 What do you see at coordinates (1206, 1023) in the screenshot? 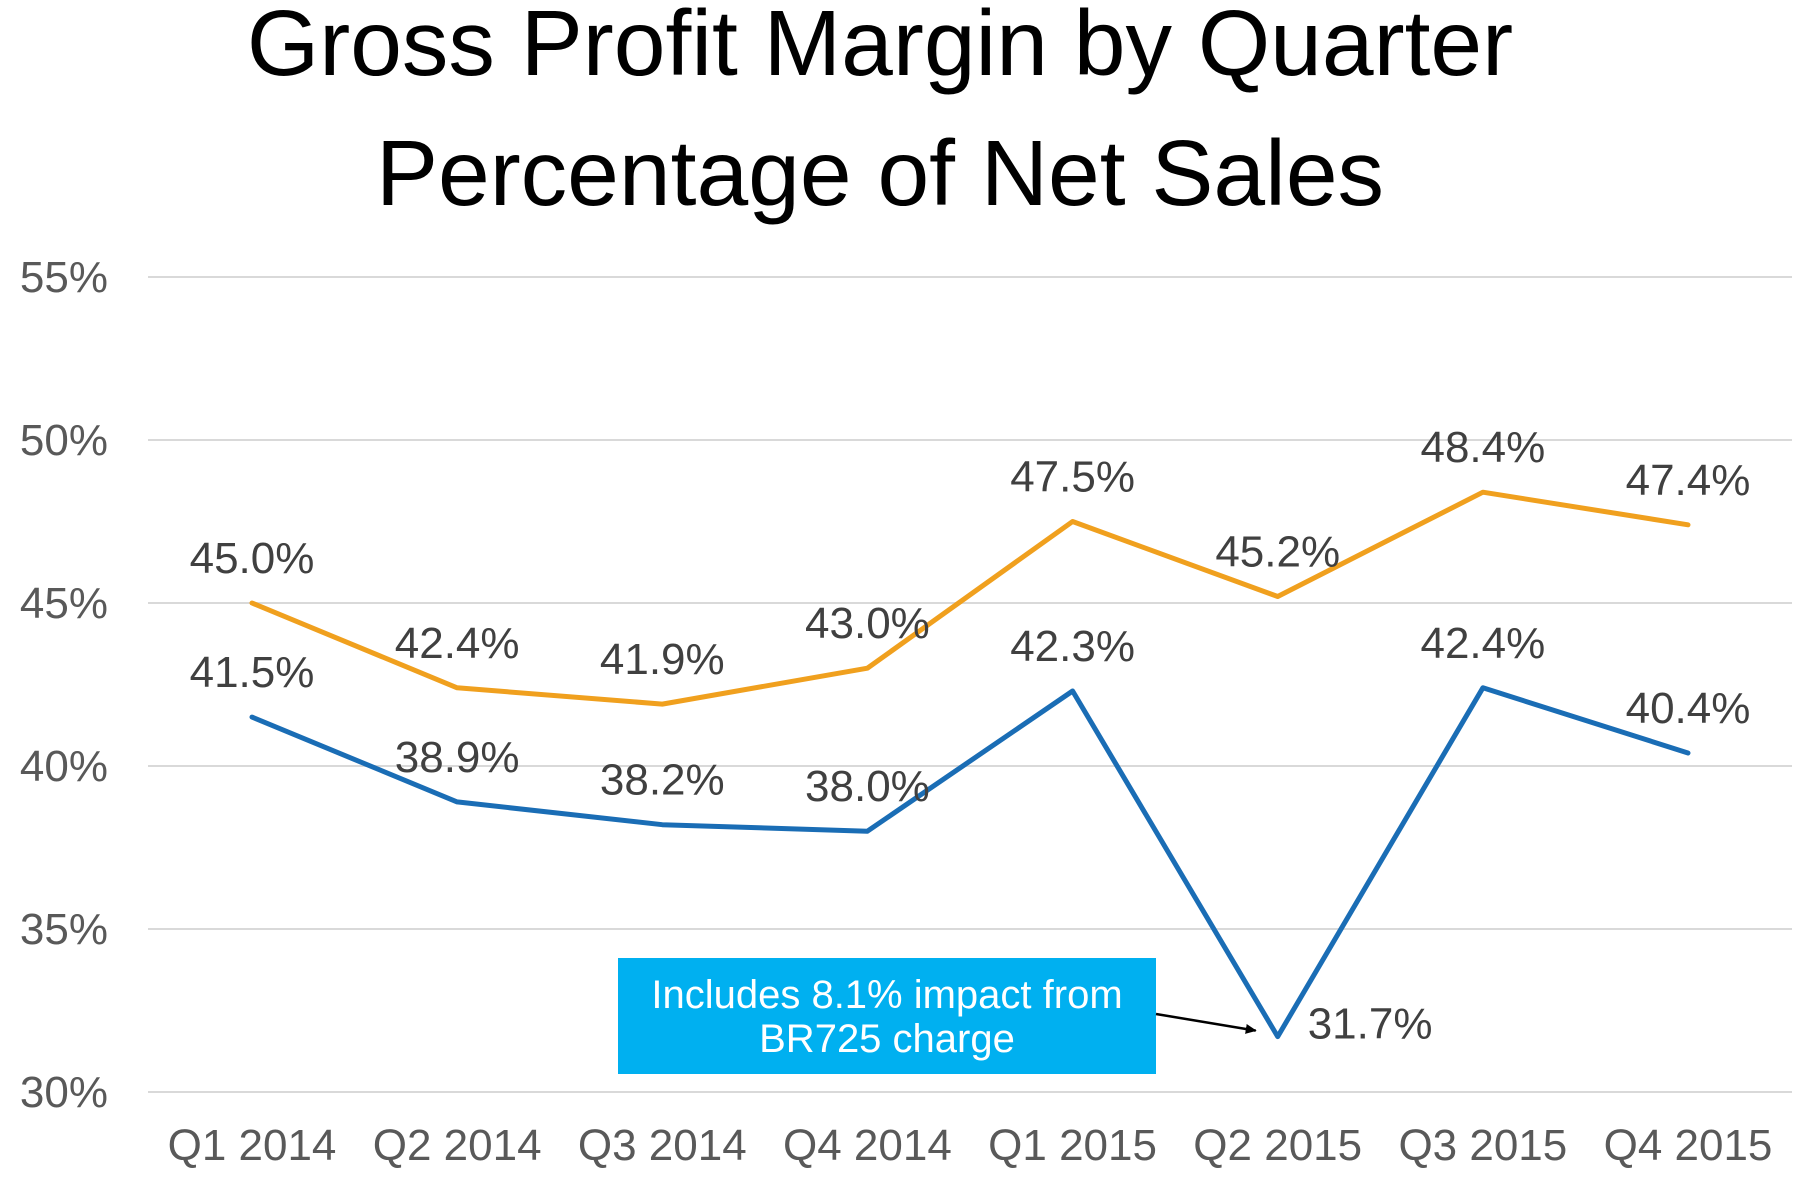
I see `annotation-arrow` at bounding box center [1206, 1023].